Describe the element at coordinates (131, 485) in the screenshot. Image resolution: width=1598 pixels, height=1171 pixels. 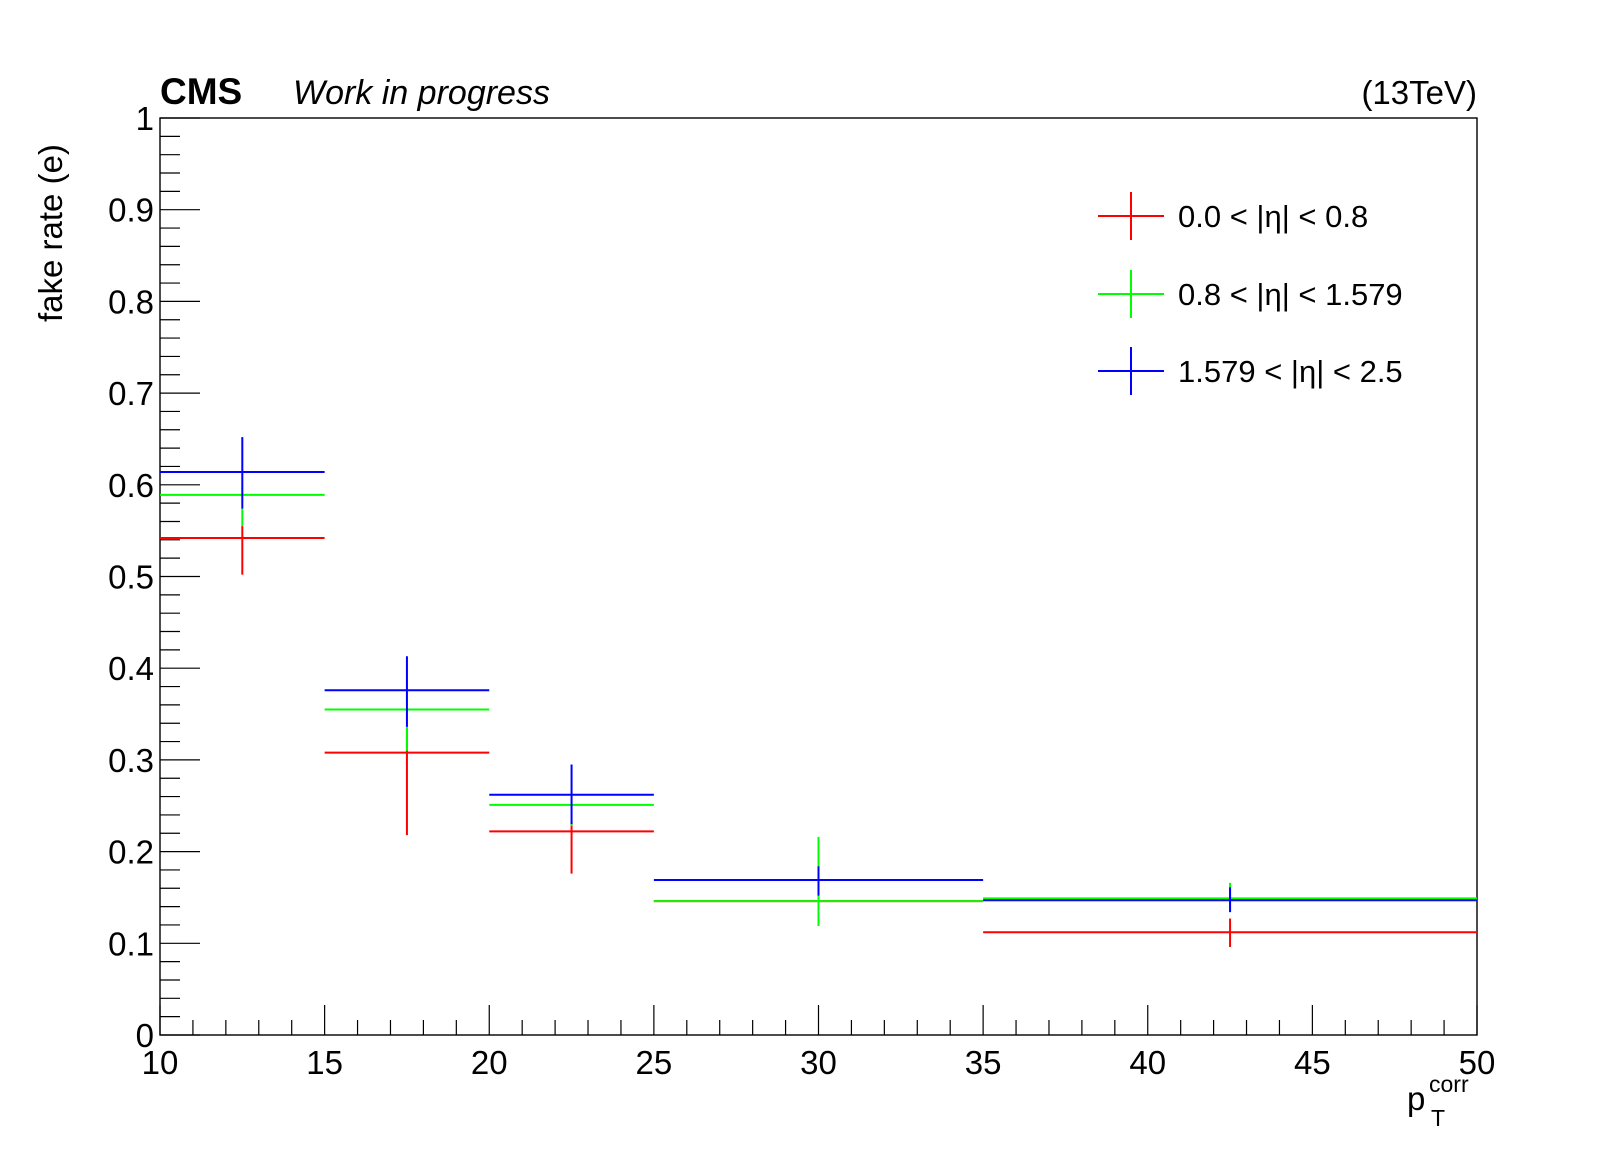
I see `y-tick-label: 0.6` at that location.